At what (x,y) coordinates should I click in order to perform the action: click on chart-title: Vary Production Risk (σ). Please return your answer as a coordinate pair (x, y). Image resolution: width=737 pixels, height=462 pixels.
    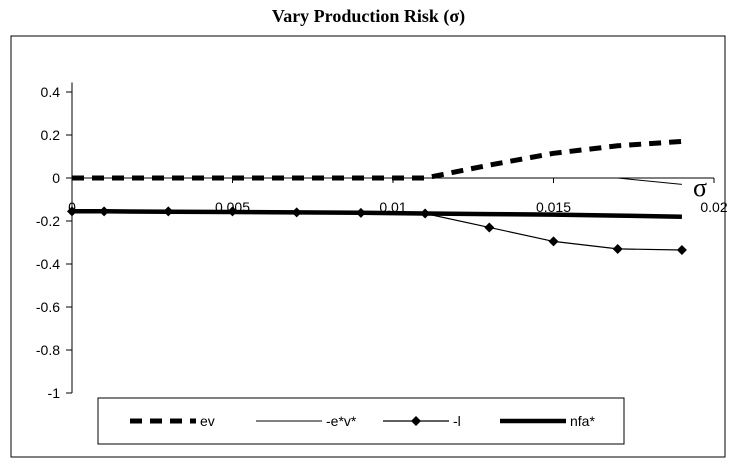
    Looking at the image, I should click on (368, 16).